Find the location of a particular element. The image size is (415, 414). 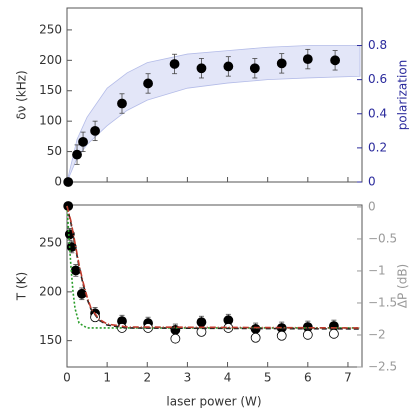

y2-tick-label: 0.2 is located at coordinates (377, 147).